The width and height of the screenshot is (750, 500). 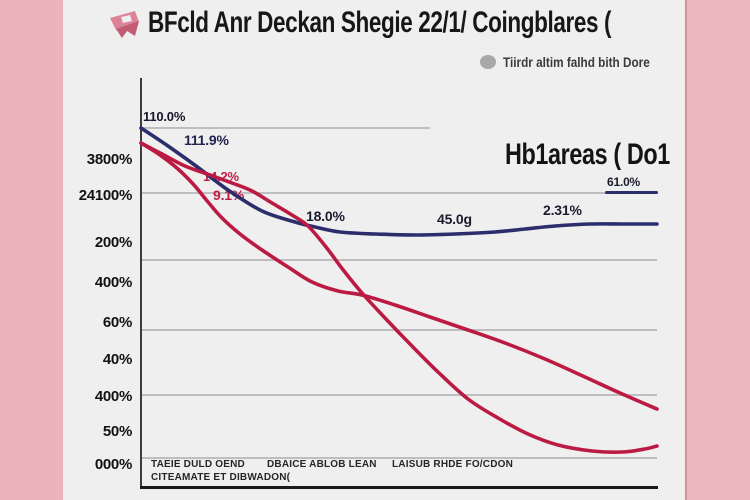 What do you see at coordinates (124, 24) in the screenshot?
I see `pink-ribbon-icon` at bounding box center [124, 24].